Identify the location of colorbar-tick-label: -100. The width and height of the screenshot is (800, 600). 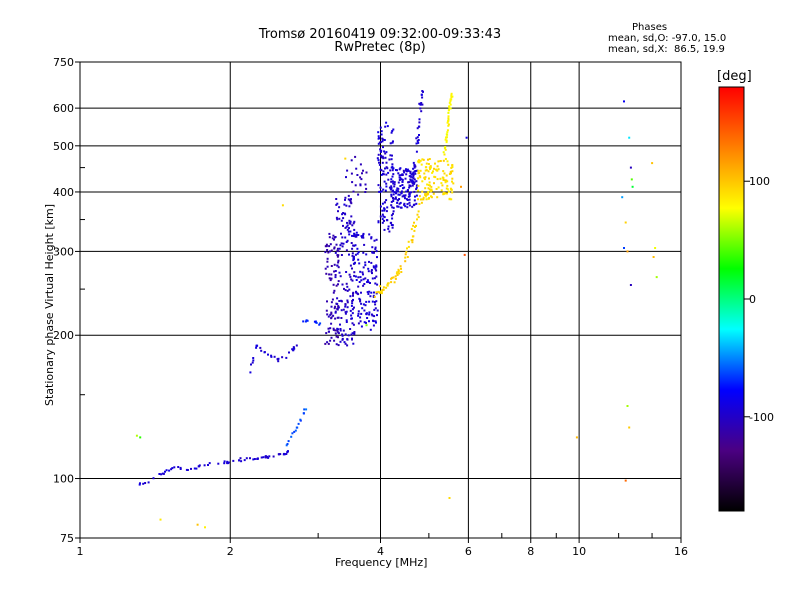
(761, 417).